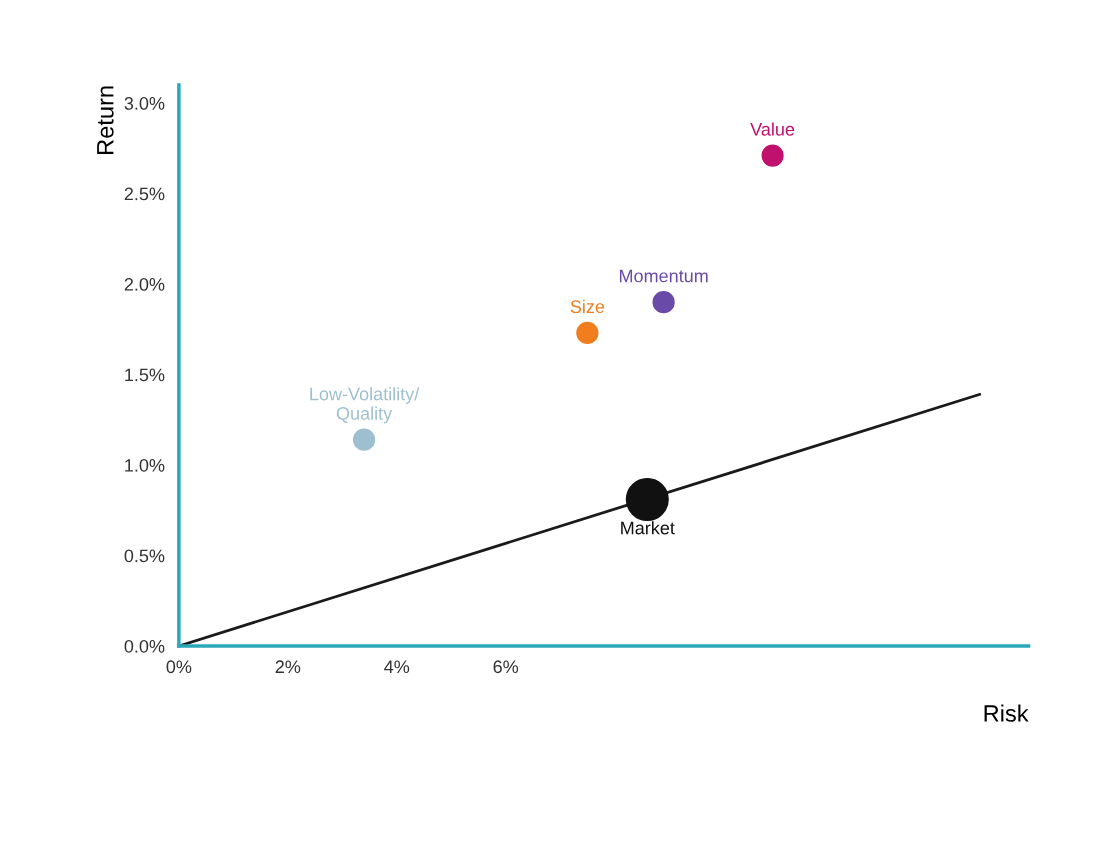  Describe the element at coordinates (145, 375) in the screenshot. I see `y-tick-label: 1.5%` at that location.